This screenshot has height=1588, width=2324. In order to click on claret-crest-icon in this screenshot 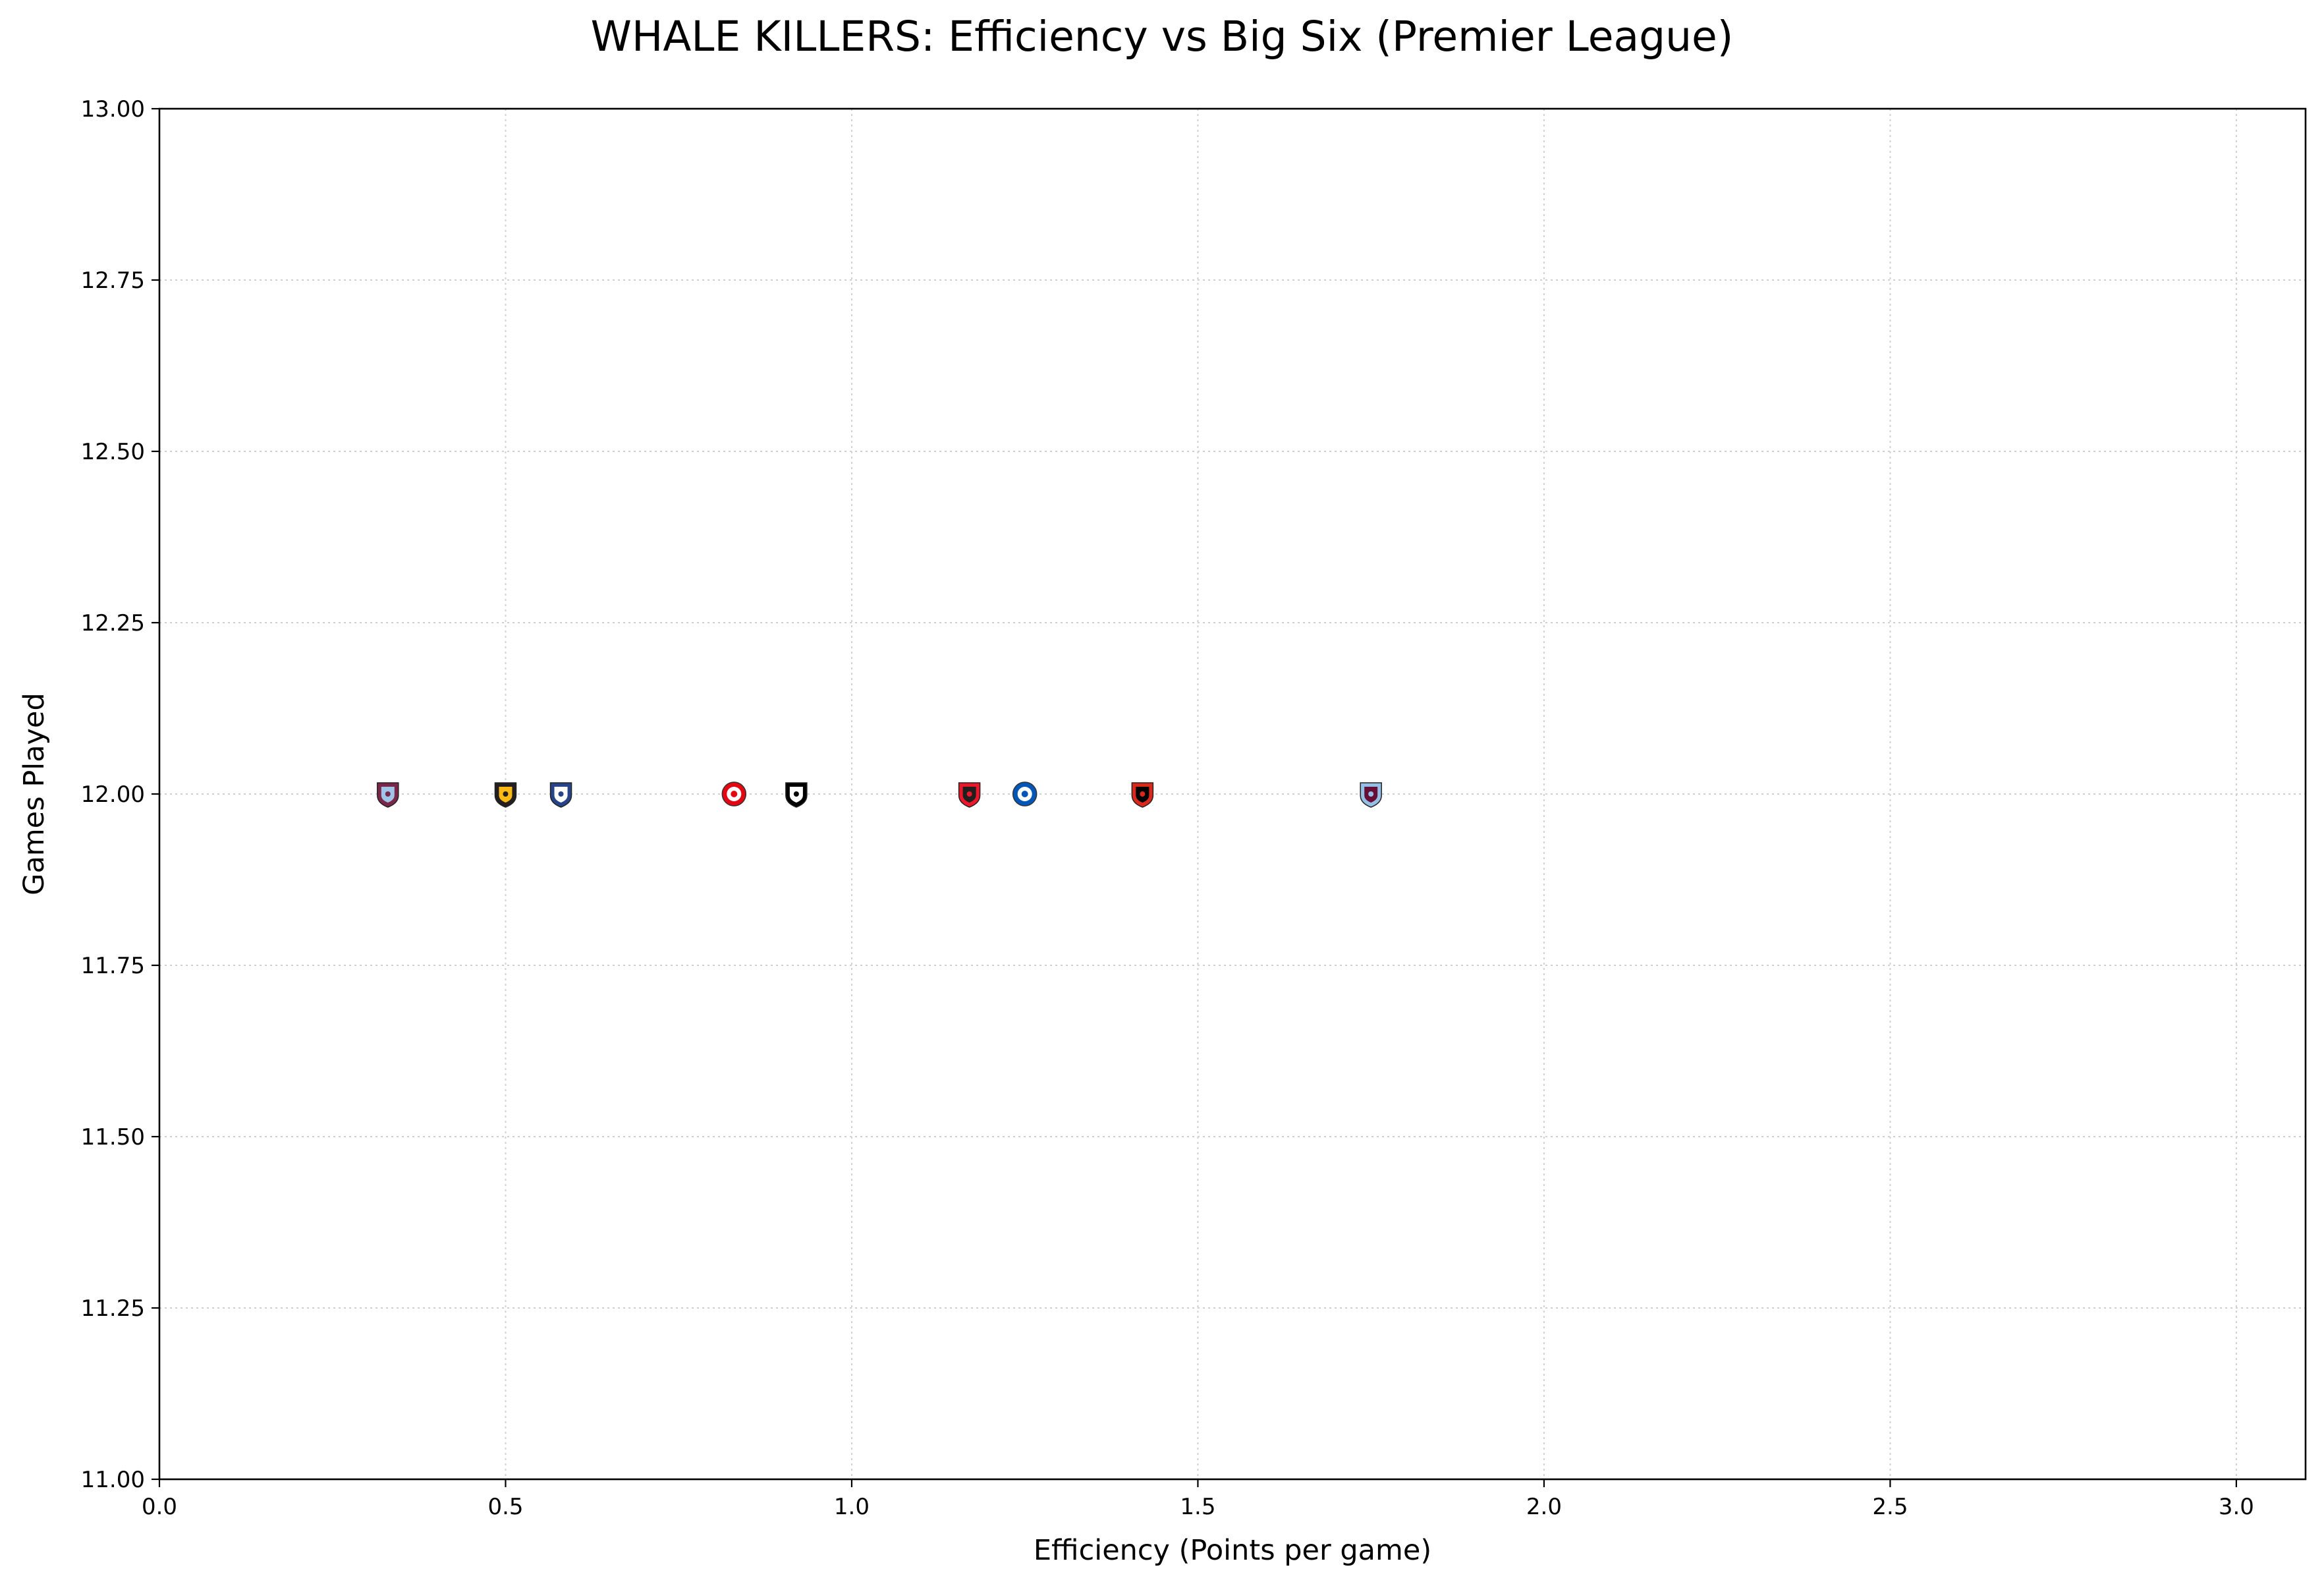, I will do `click(388, 795)`.